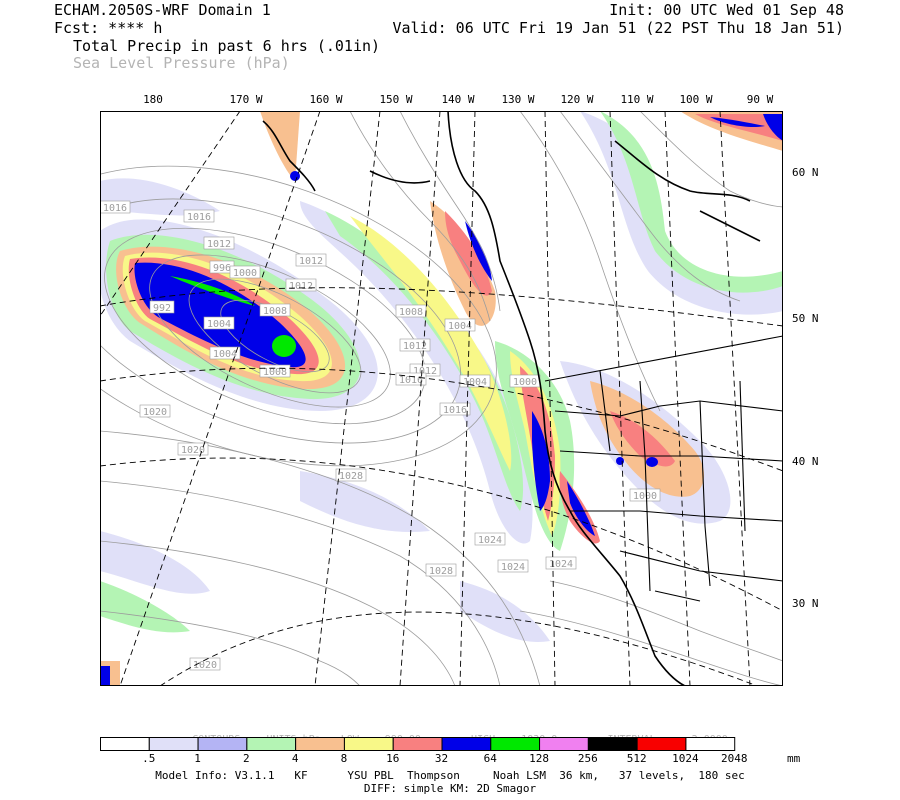 The image size is (900, 800). I want to click on colorbar-tick-label: 128, so click(539, 758).